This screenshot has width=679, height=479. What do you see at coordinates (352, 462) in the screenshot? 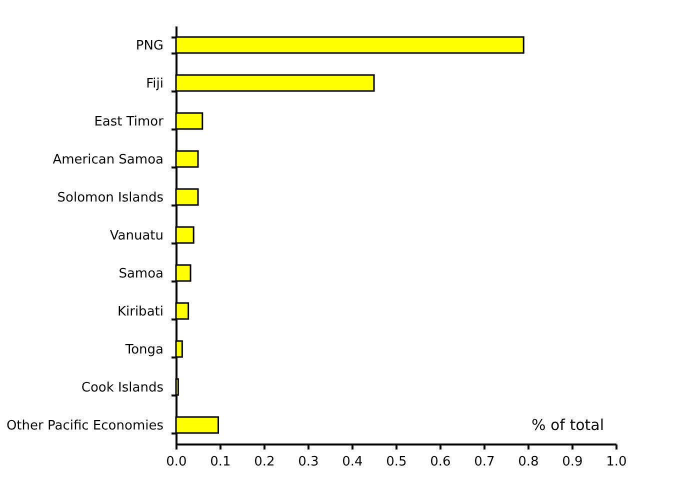
I see `x-tick-label: 0.4` at bounding box center [352, 462].